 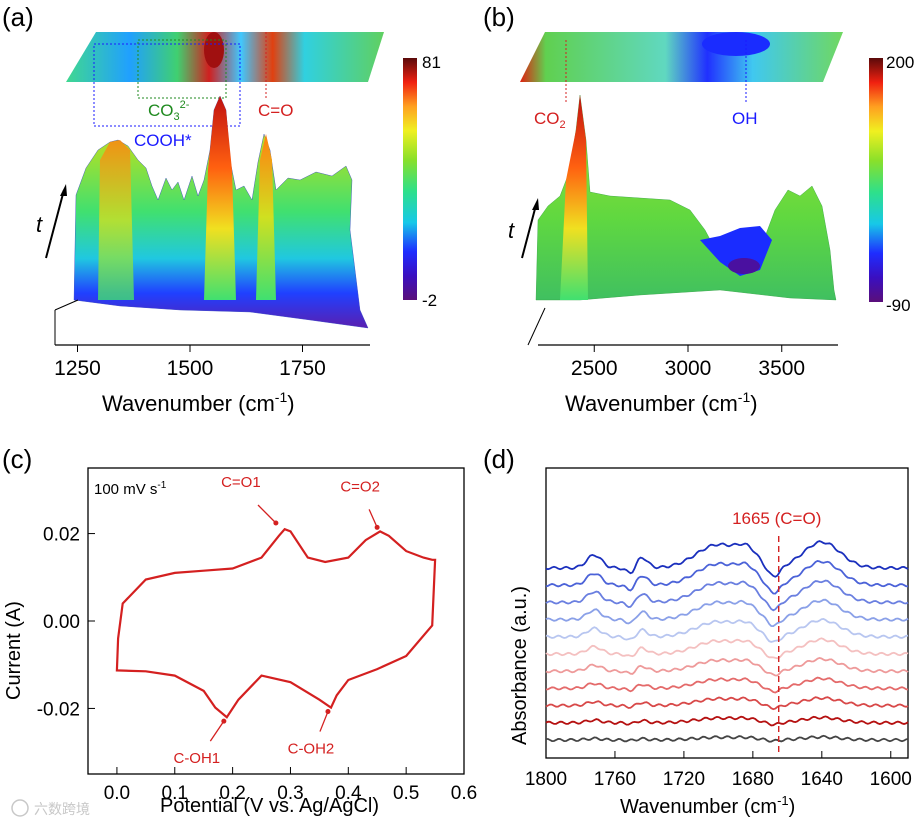 I want to click on x-tick-label: 1600, so click(x=891, y=779).